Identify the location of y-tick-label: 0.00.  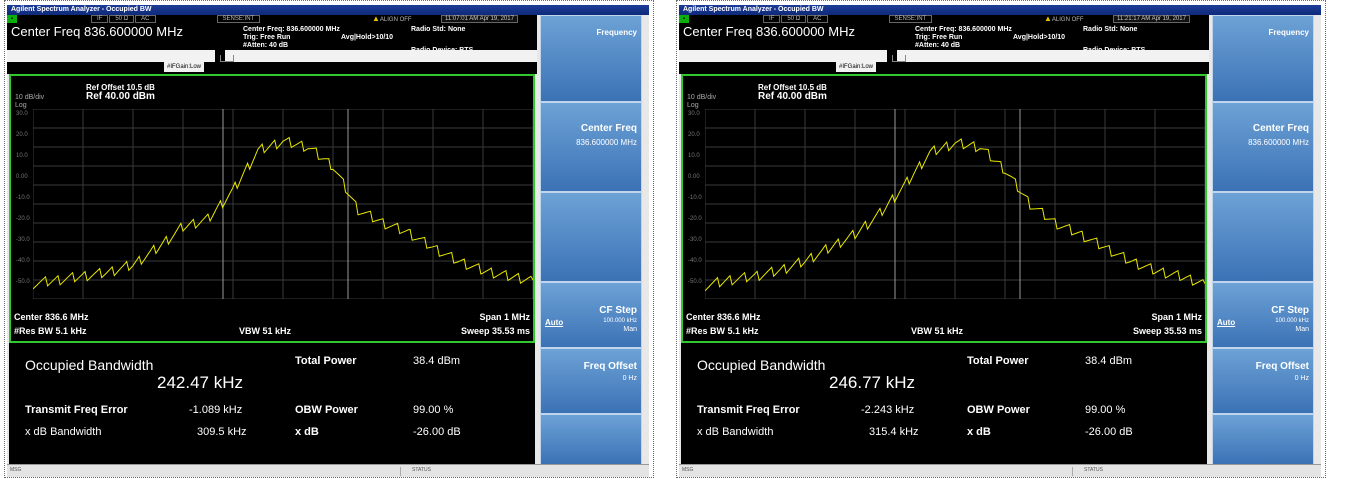
(694, 177).